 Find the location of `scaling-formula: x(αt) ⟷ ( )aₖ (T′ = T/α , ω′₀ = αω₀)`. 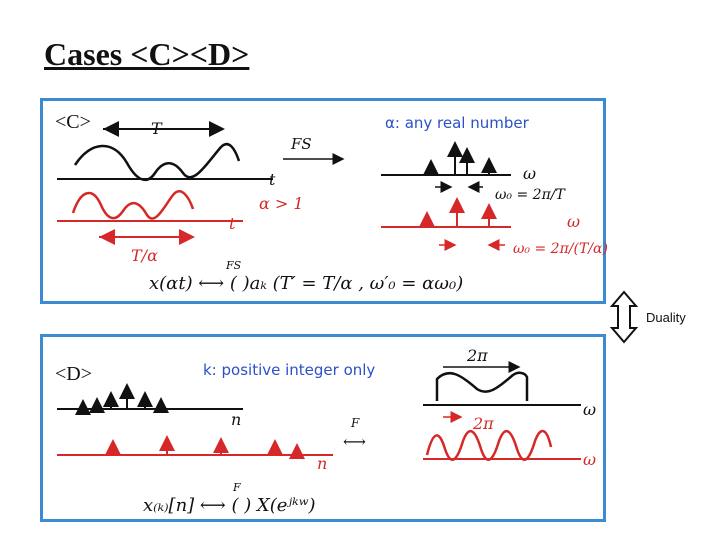

scaling-formula: x(αt) ⟷ ( )aₖ (T′ = T/α , ω′₀ = αω₀) is located at coordinates (306, 283).